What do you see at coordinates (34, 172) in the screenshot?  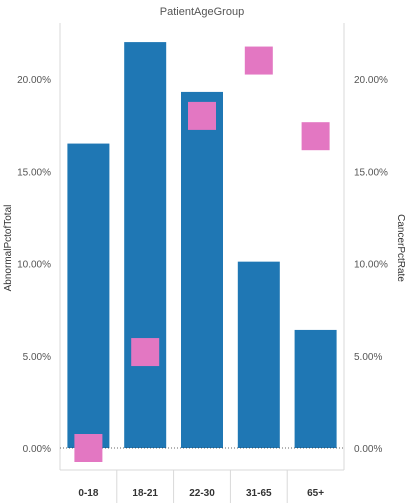 I see `left-y-tick-label: 15.00%` at bounding box center [34, 172].